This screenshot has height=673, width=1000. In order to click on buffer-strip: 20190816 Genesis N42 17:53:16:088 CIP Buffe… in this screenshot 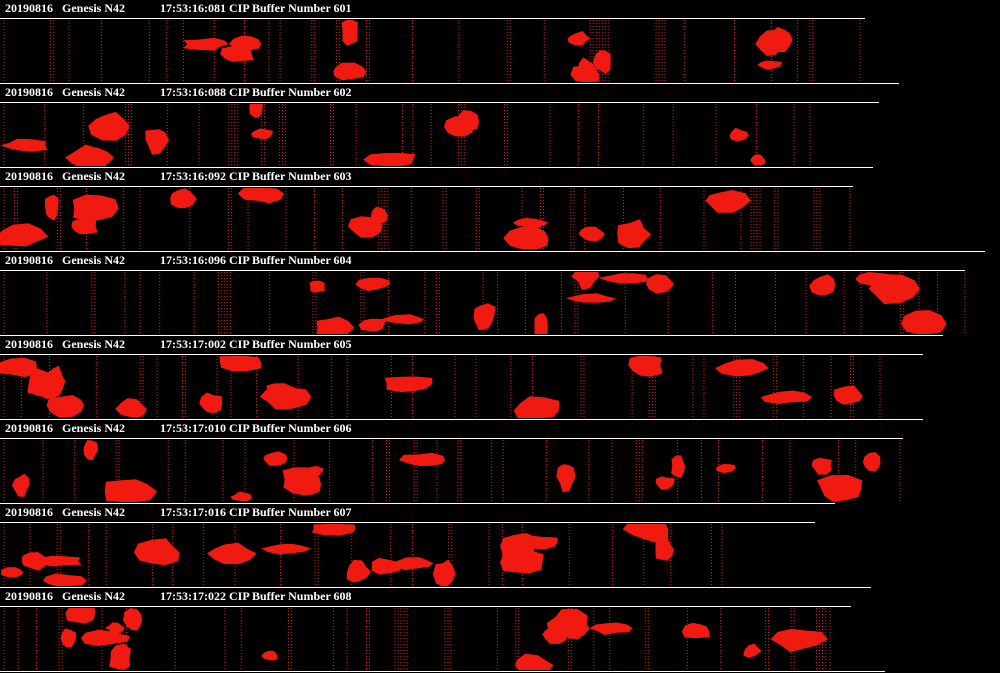, I will do `click(439, 126)`.